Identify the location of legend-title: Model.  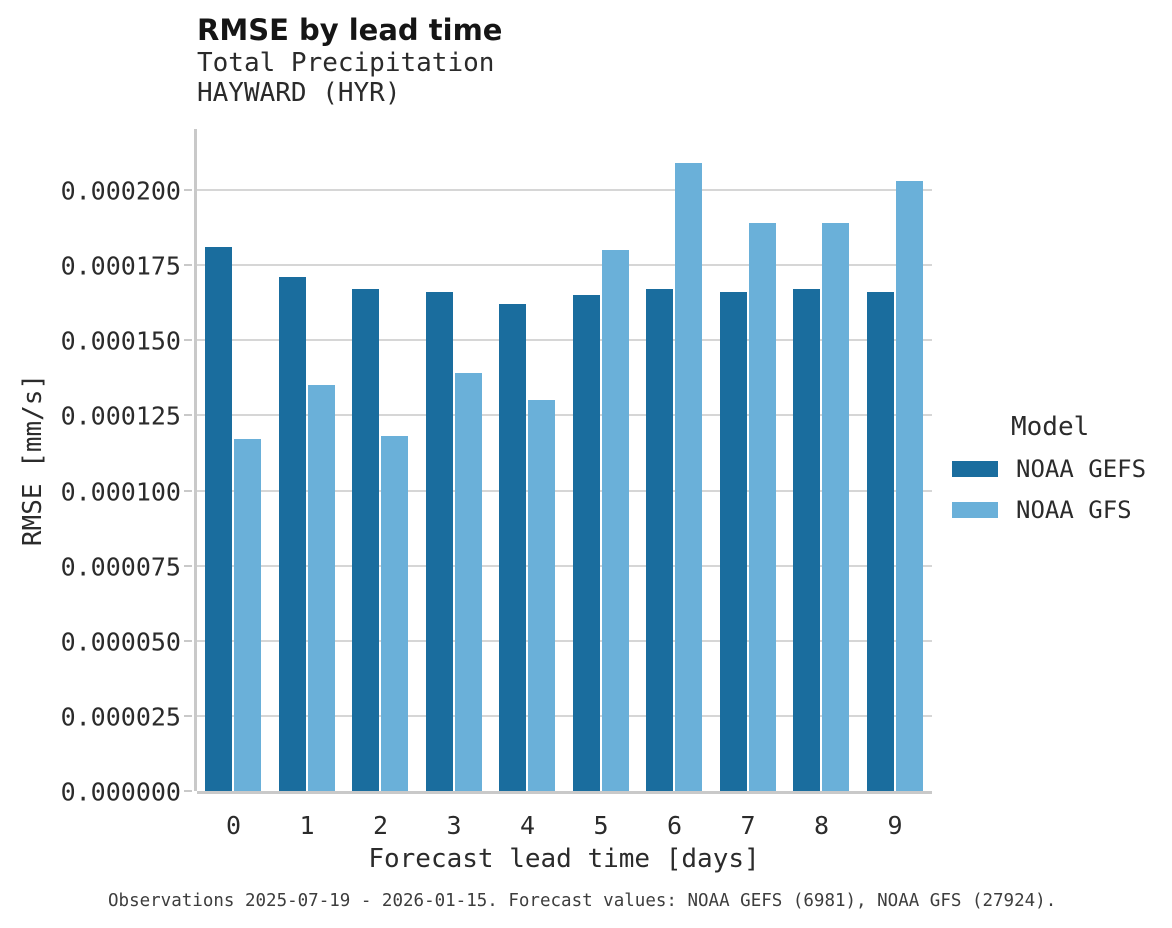
(1050, 427).